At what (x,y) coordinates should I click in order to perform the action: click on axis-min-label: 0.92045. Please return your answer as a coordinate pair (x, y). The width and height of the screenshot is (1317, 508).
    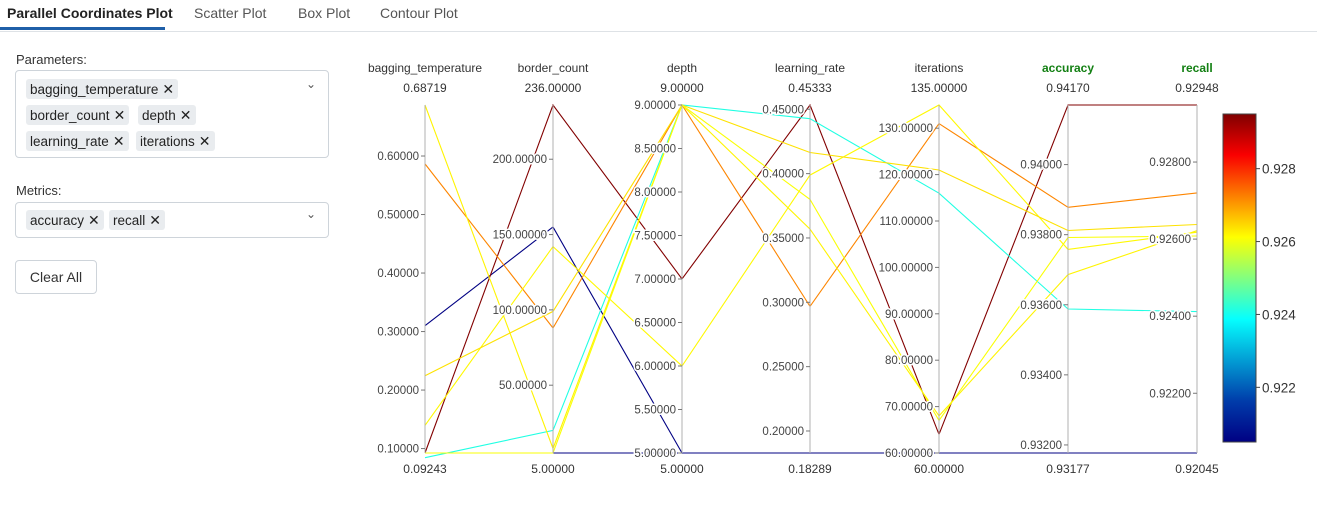
    Looking at the image, I should click on (1197, 469).